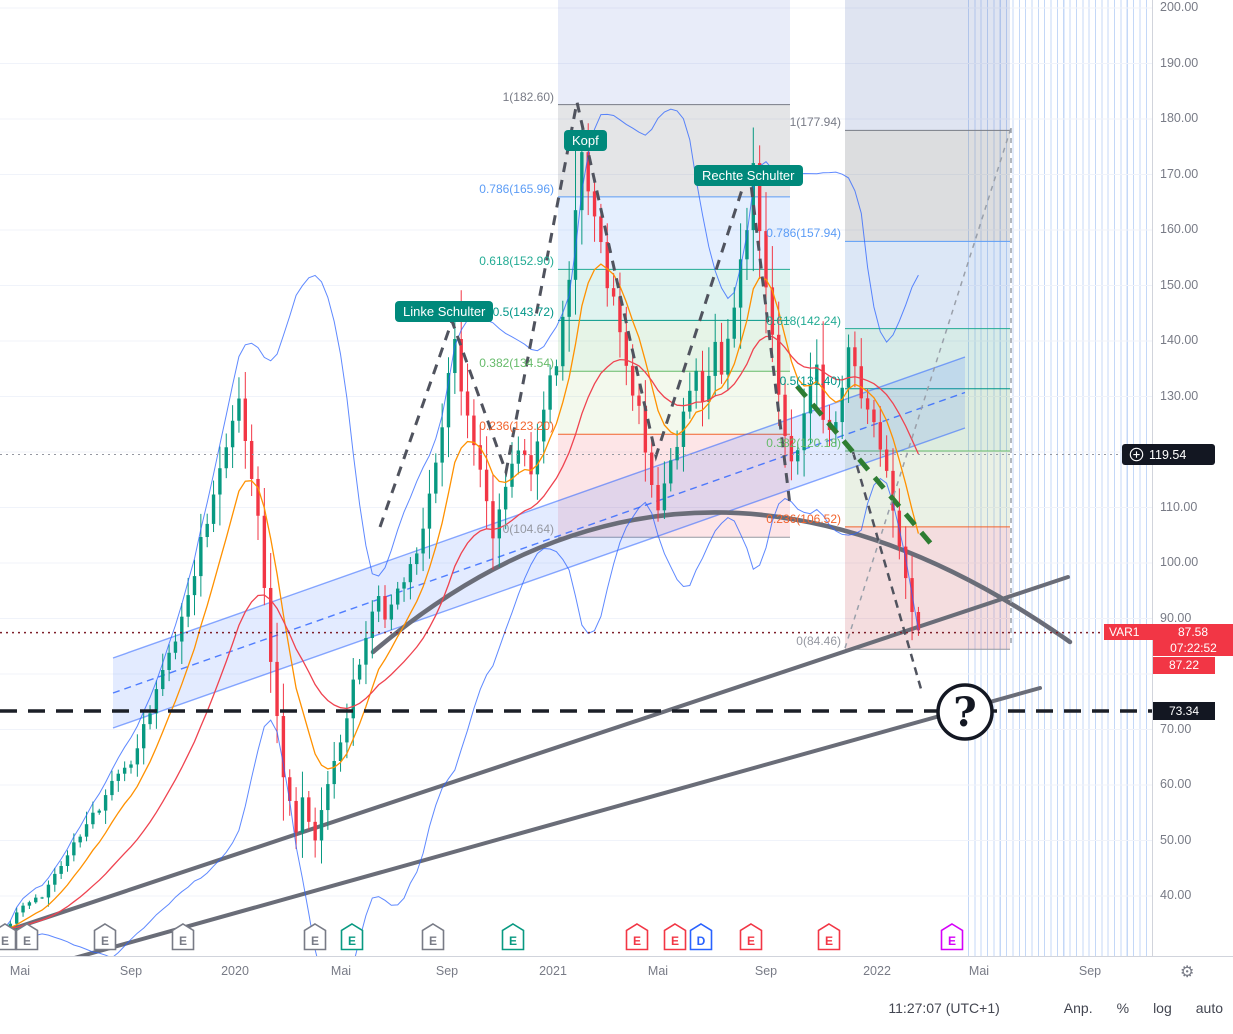 The height and width of the screenshot is (1034, 1233). I want to click on price-tick-label: 170.00, so click(1179, 173).